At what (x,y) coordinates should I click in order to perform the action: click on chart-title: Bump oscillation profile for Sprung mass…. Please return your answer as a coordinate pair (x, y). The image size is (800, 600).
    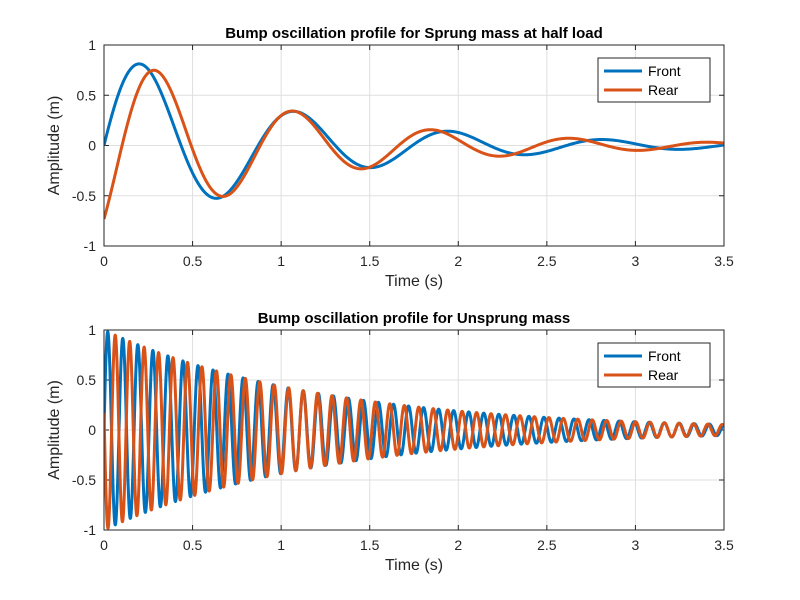
    Looking at the image, I should click on (414, 33).